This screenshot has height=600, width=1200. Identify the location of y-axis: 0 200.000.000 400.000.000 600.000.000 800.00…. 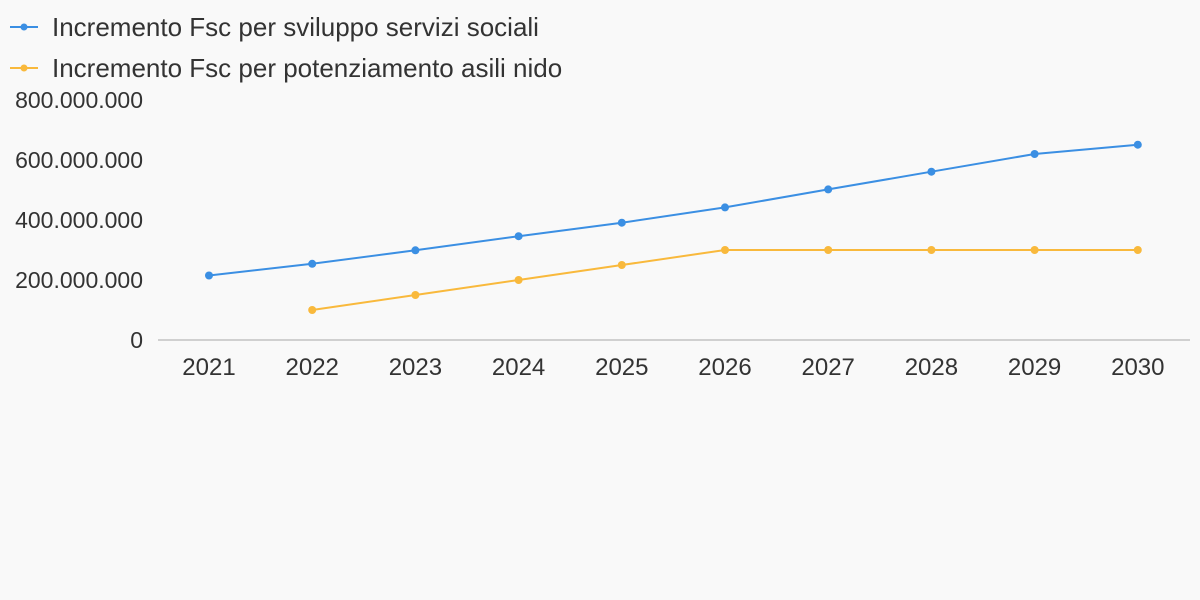
(79, 220).